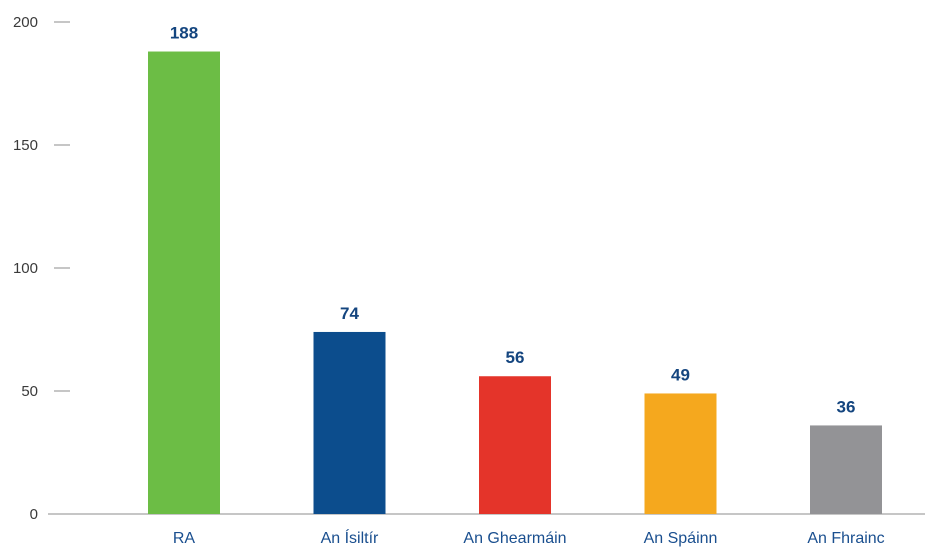  Describe the element at coordinates (29, 391) in the screenshot. I see `y-tick-label: 50` at that location.